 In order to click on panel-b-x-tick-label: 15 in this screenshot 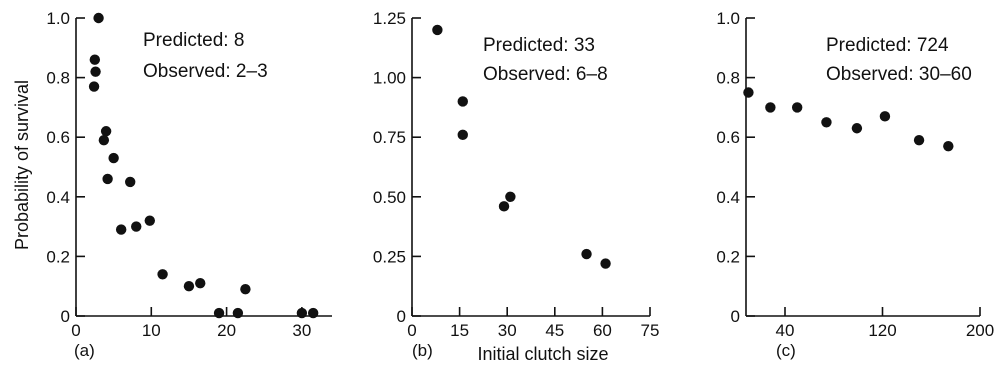, I will do `click(459, 330)`.